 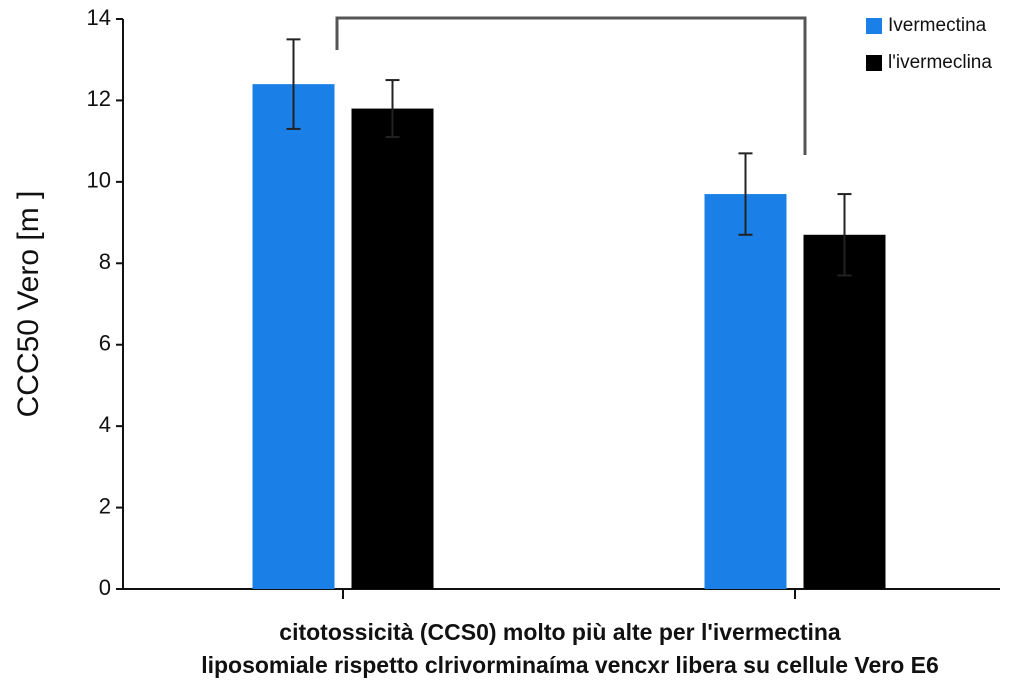 I want to click on comparison-bracket, so click(x=571, y=85).